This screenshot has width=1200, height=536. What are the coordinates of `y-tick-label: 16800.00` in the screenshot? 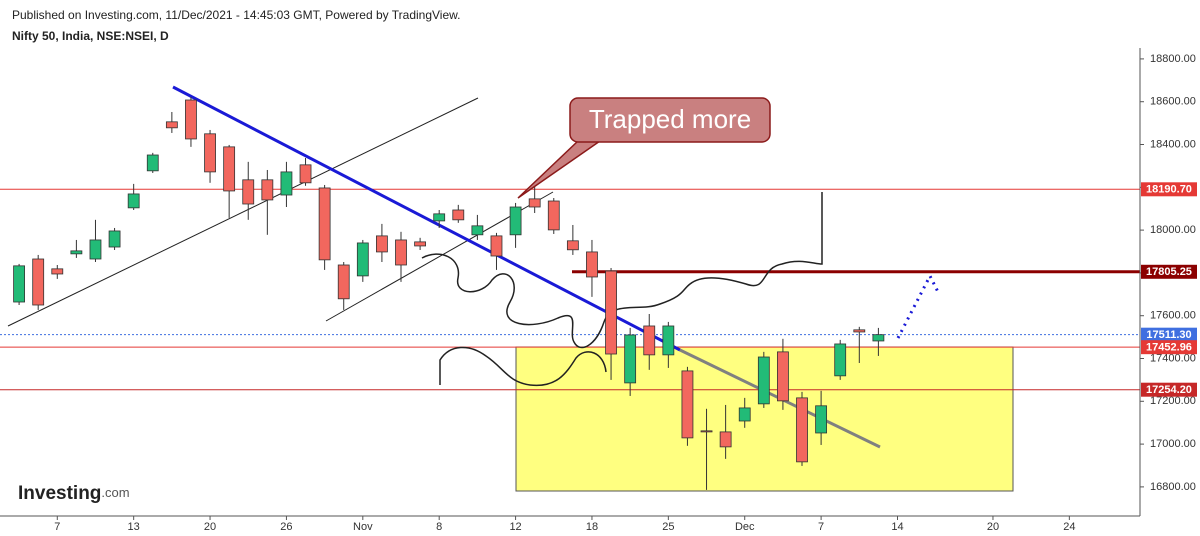 It's located at (1173, 487).